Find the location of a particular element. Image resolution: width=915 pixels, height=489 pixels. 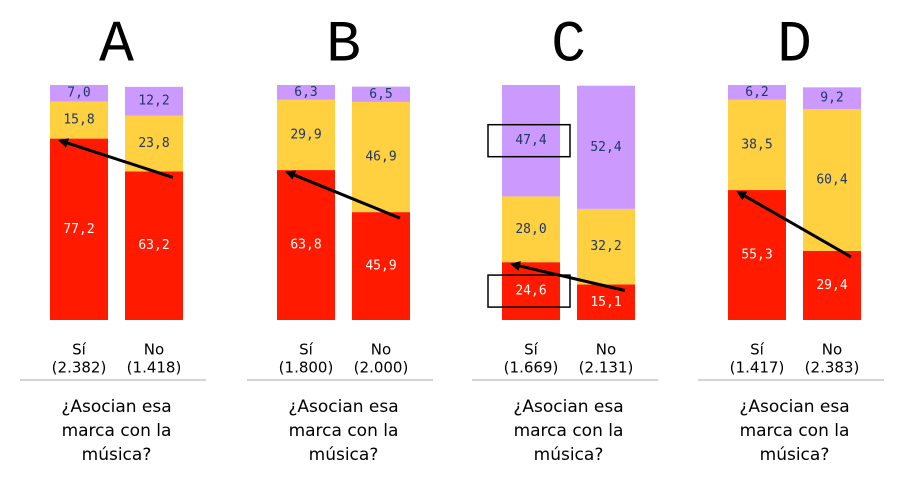

chart-title: A is located at coordinates (116, 45).